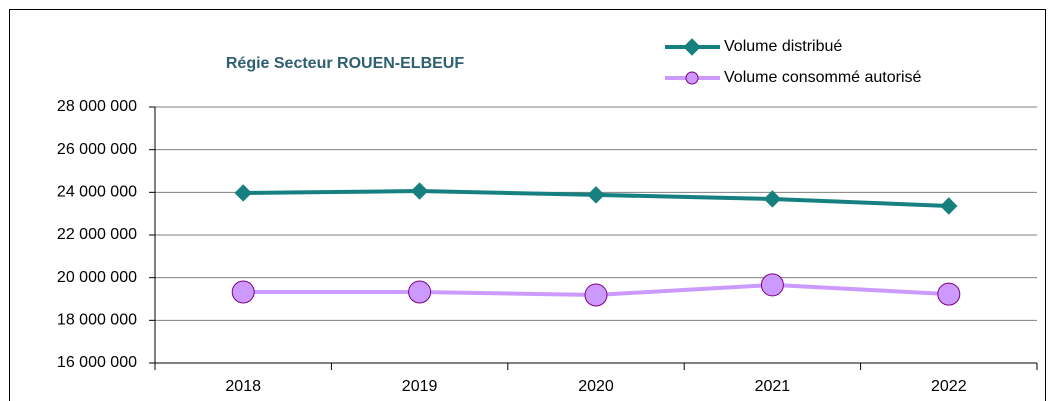  I want to click on y-tick-label: 24 000 000, so click(97, 192).